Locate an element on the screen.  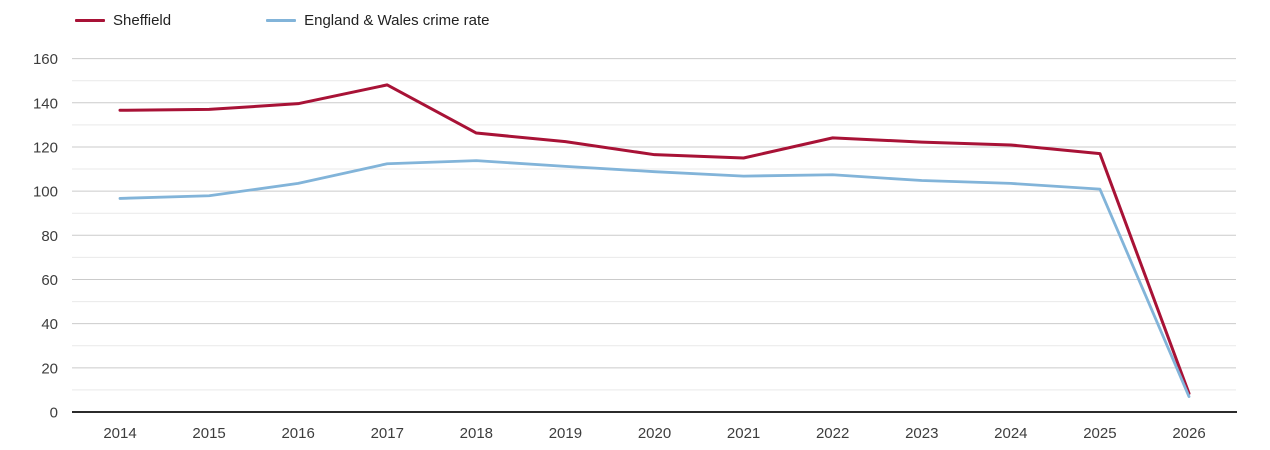
legend-label-sheffield: Sheffield is located at coordinates (142, 20).